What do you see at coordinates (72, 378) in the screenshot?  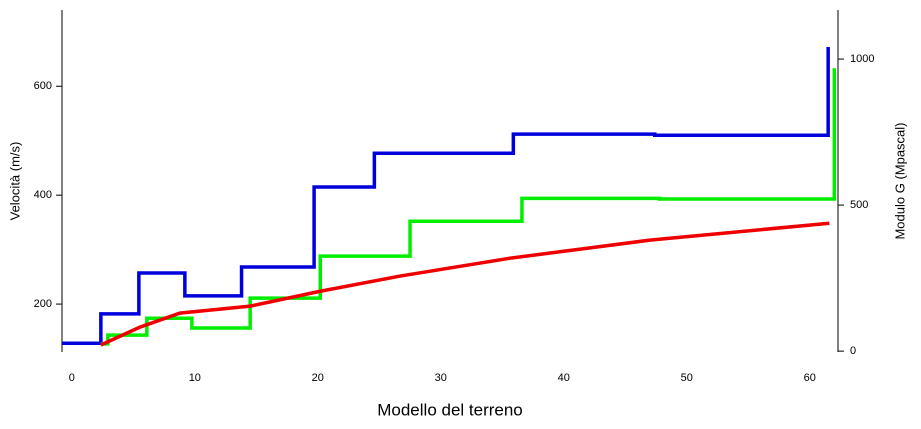 I see `x-tick-label: 0` at bounding box center [72, 378].